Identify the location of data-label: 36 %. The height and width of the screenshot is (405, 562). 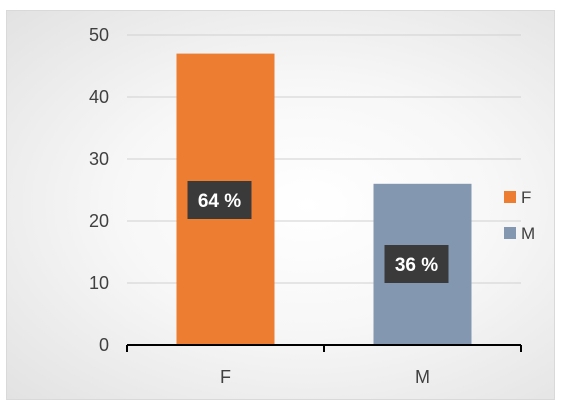
(416, 265).